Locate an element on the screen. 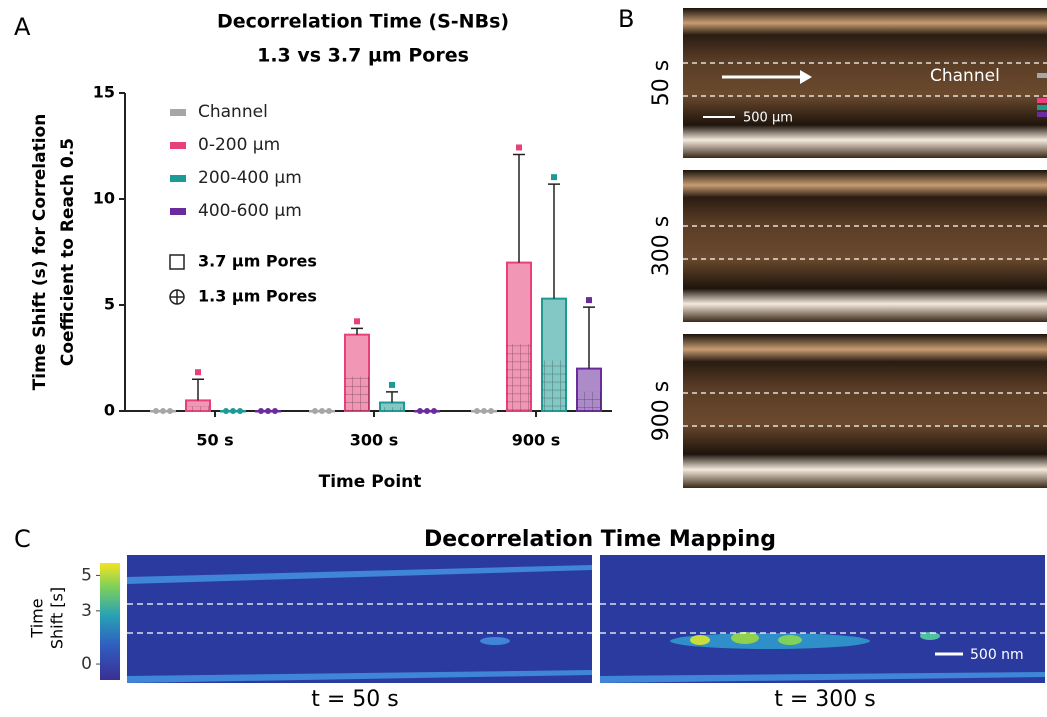 The width and height of the screenshot is (1047, 717). legend-label: 3.7 µm Pores is located at coordinates (257, 261).